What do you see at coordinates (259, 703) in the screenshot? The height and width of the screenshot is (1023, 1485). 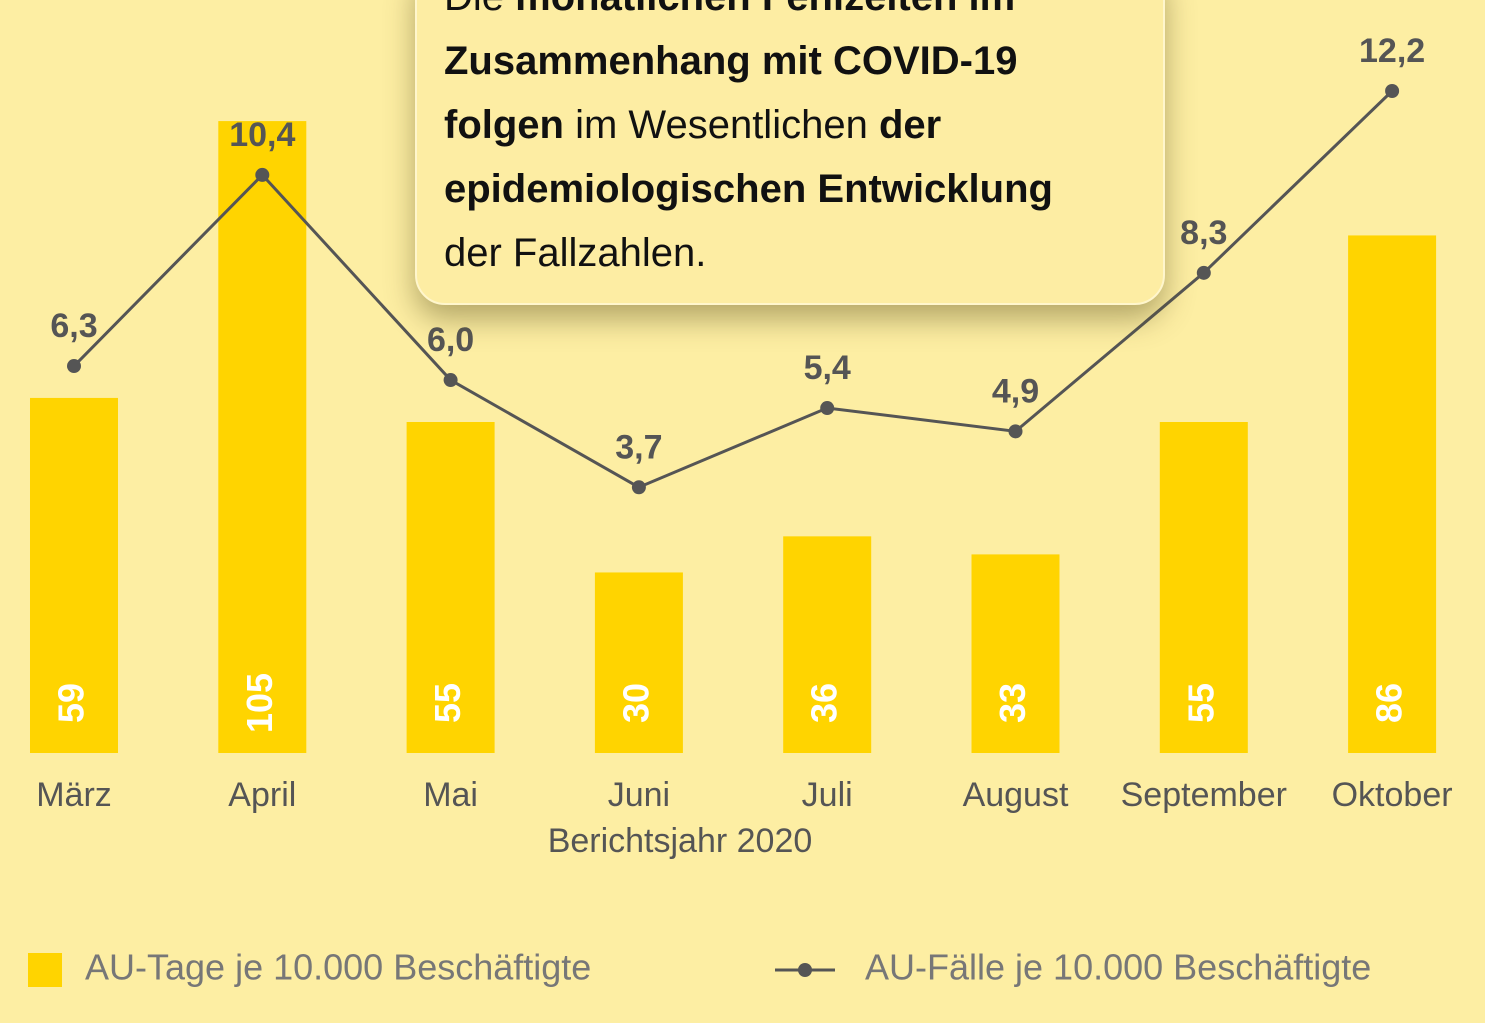 I see `bar-value-label: 105` at bounding box center [259, 703].